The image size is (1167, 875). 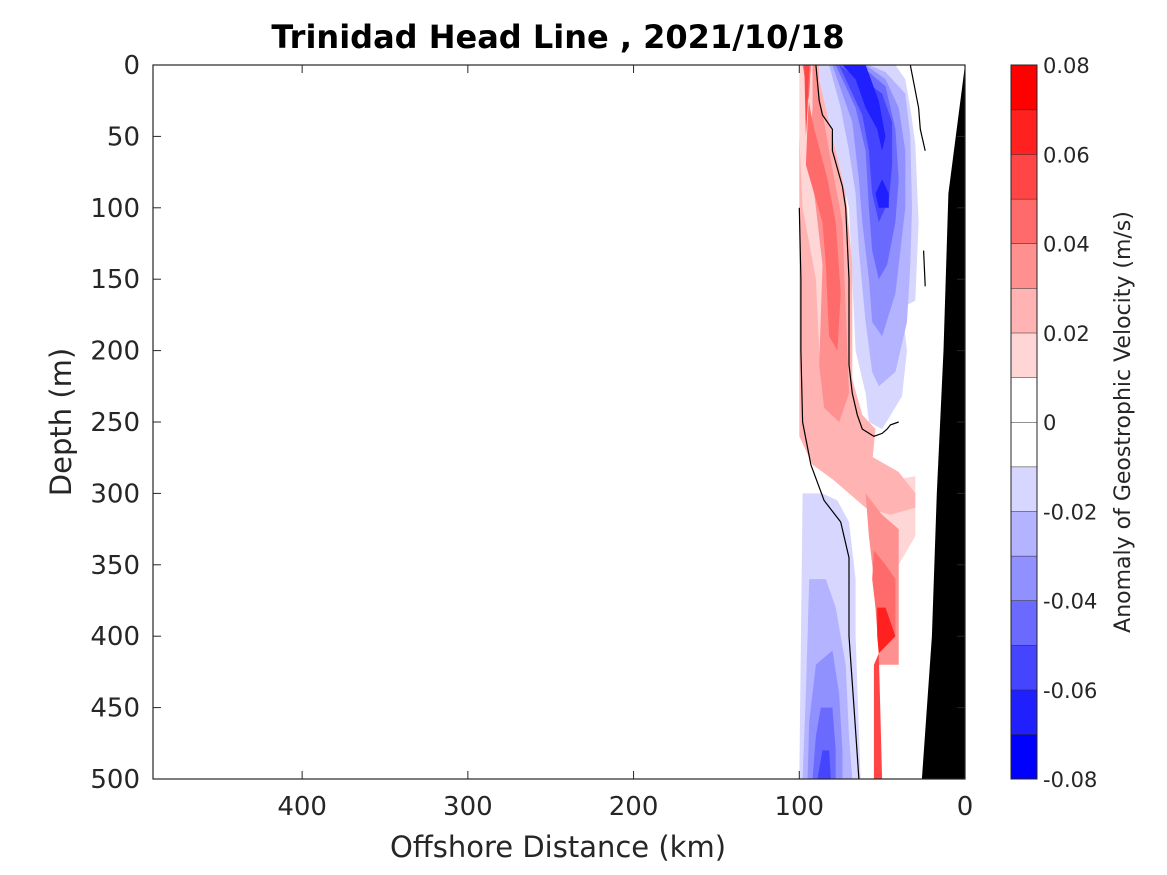 What do you see at coordinates (61, 422) in the screenshot?
I see `y-axis-label: Depth (m)` at bounding box center [61, 422].